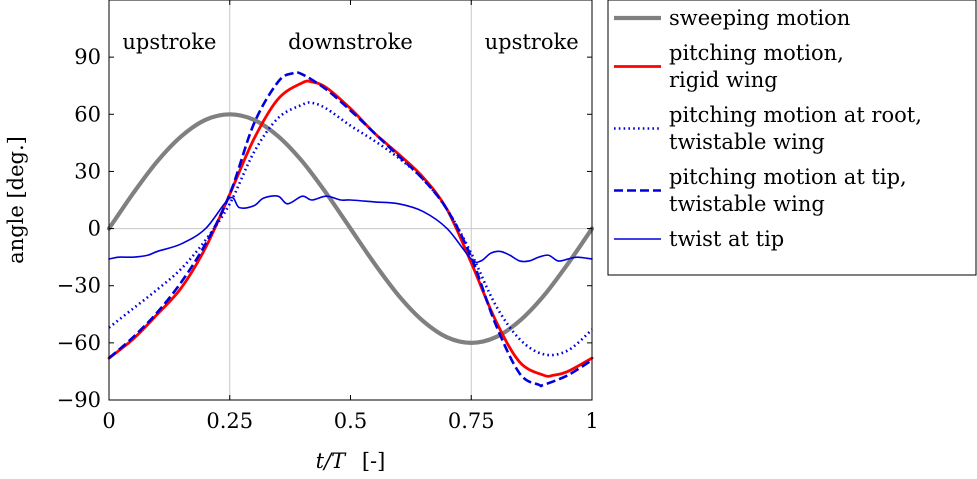  I want to click on x-axis-label: t/T [-], so click(351, 461).